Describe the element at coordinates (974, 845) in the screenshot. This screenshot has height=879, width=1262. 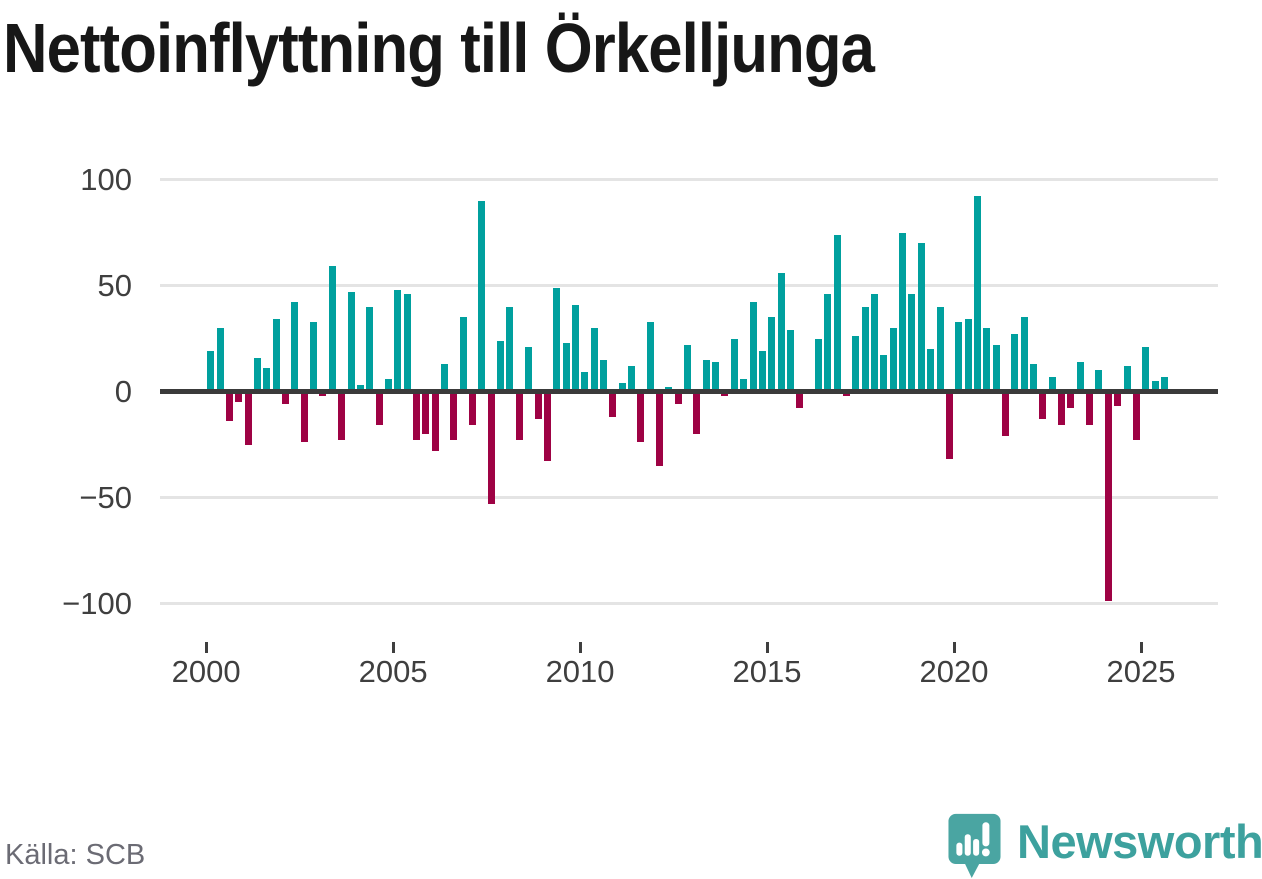
I see `newsworthy-logo-icon` at that location.